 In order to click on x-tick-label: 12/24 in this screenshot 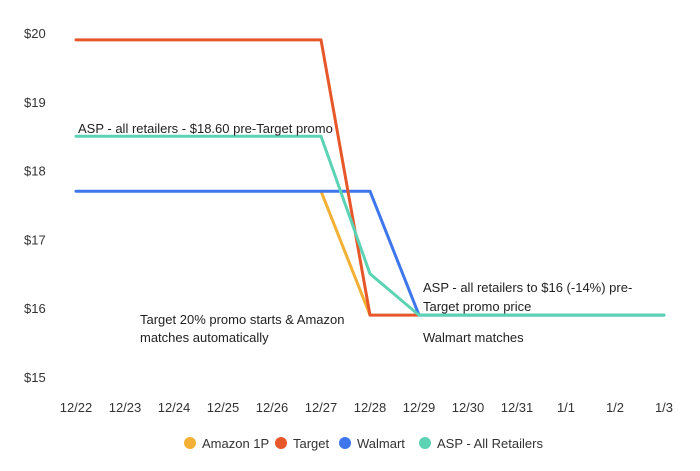, I will do `click(174, 407)`.